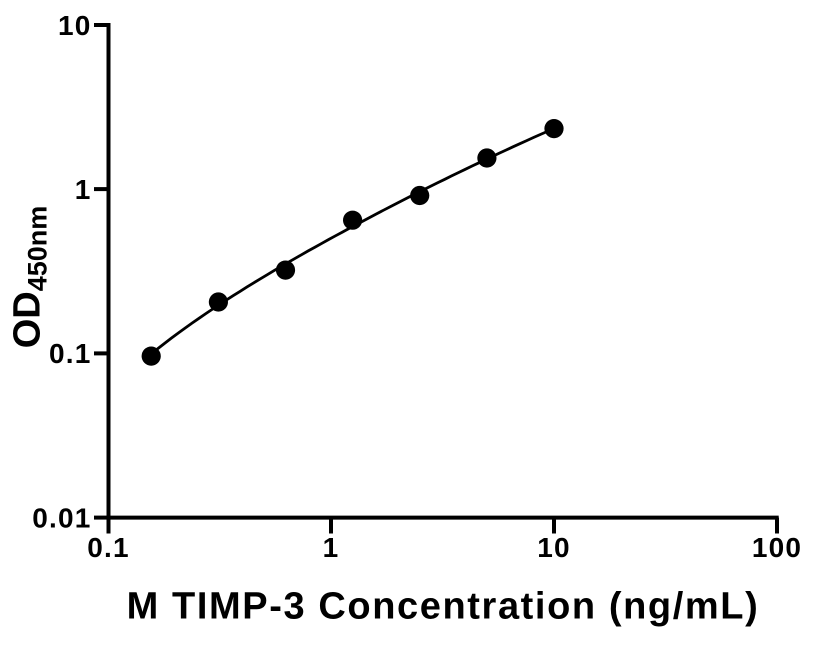 The height and width of the screenshot is (645, 816). What do you see at coordinates (443, 607) in the screenshot?
I see `svg-text: M TIMP-3 Concentration (ng/mL)` at bounding box center [443, 607].